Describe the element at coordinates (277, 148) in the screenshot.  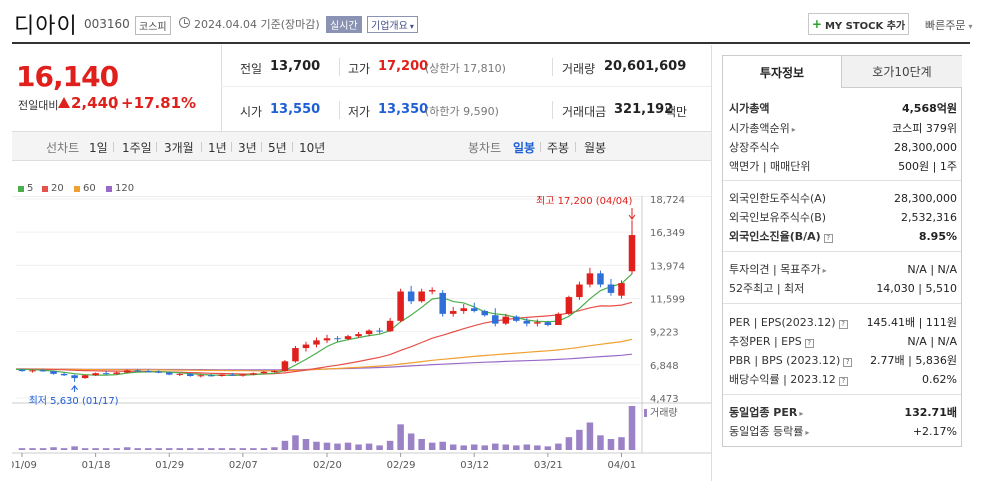
I see `tab-5y: 5년` at that location.